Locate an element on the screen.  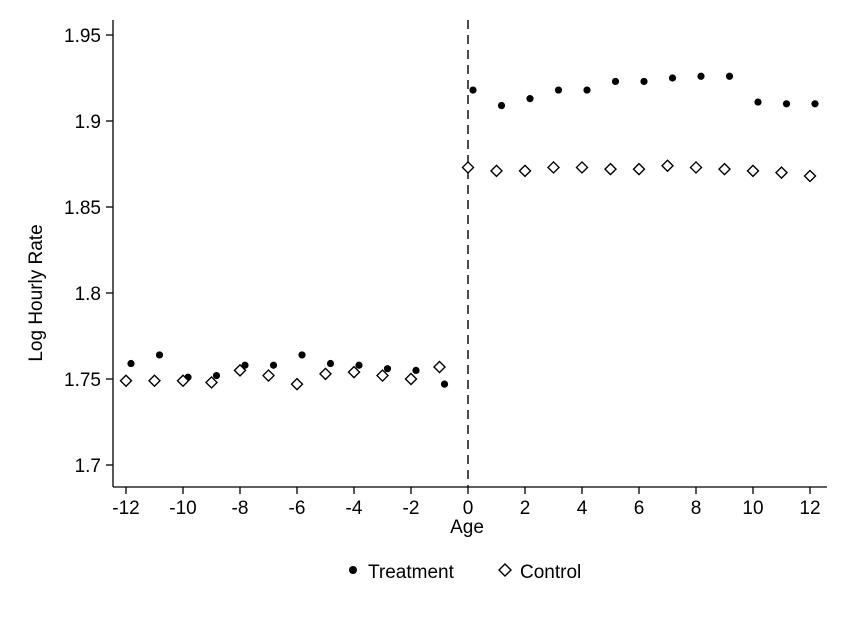
x-tick-label: -2 is located at coordinates (411, 508).